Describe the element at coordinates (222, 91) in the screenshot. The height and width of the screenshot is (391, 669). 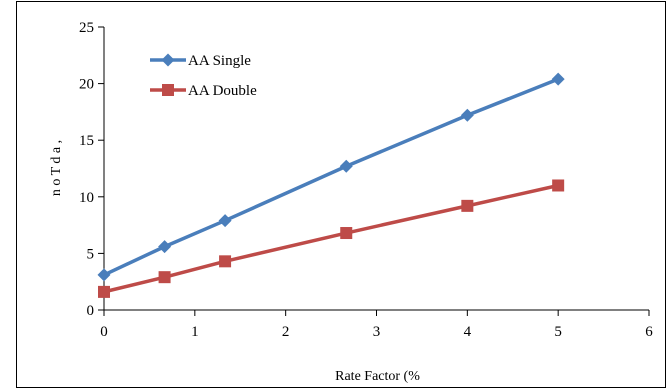
I see `legend-label: AA Double` at that location.